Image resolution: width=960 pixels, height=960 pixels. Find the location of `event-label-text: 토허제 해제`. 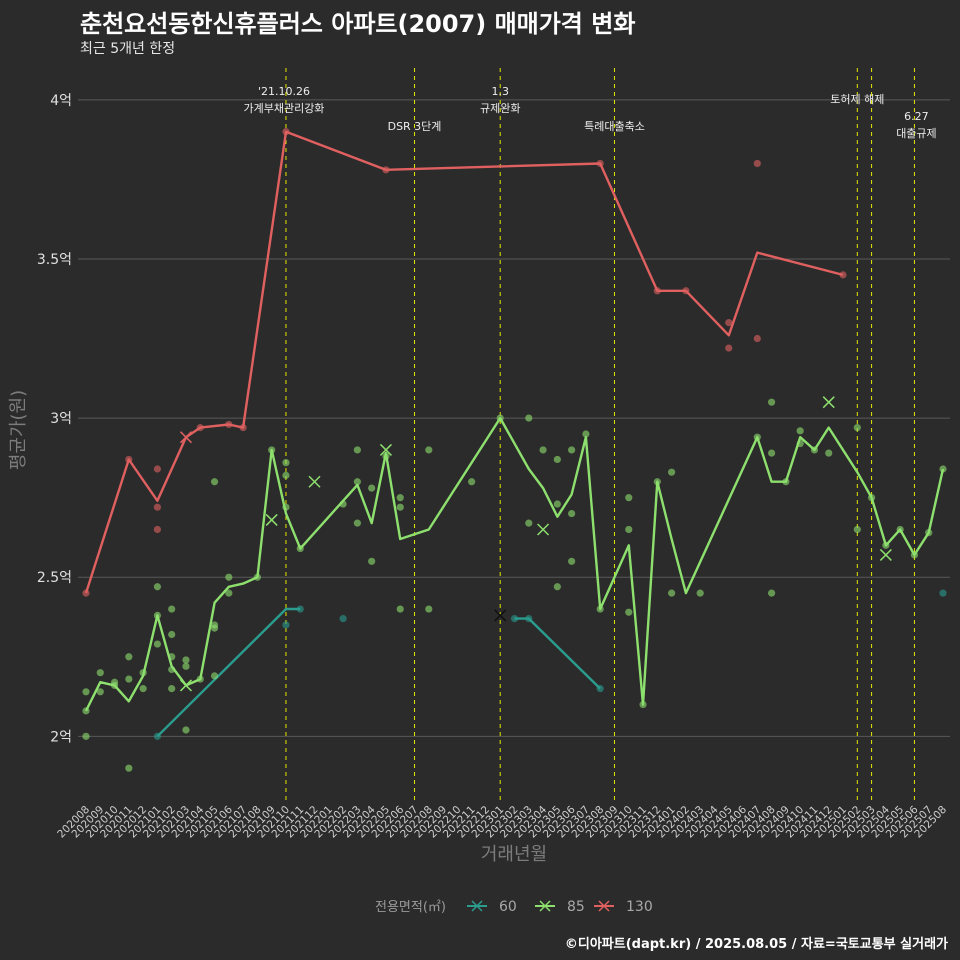

event-label-text: 토허제 해제 is located at coordinates (857, 99).